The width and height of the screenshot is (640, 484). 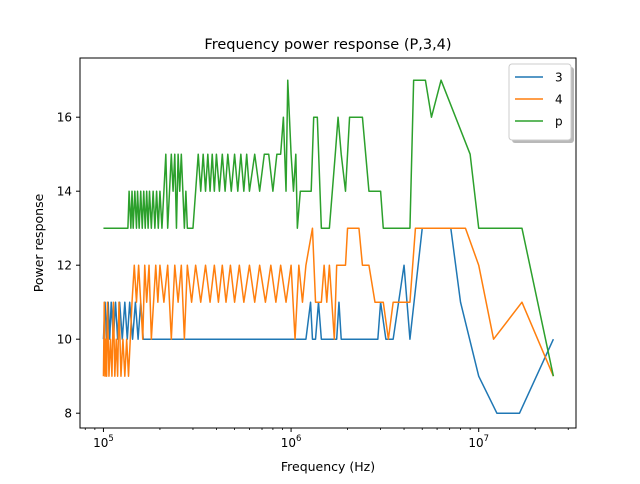 I want to click on x-axis-label: Frequency (Hz), so click(x=328, y=466).